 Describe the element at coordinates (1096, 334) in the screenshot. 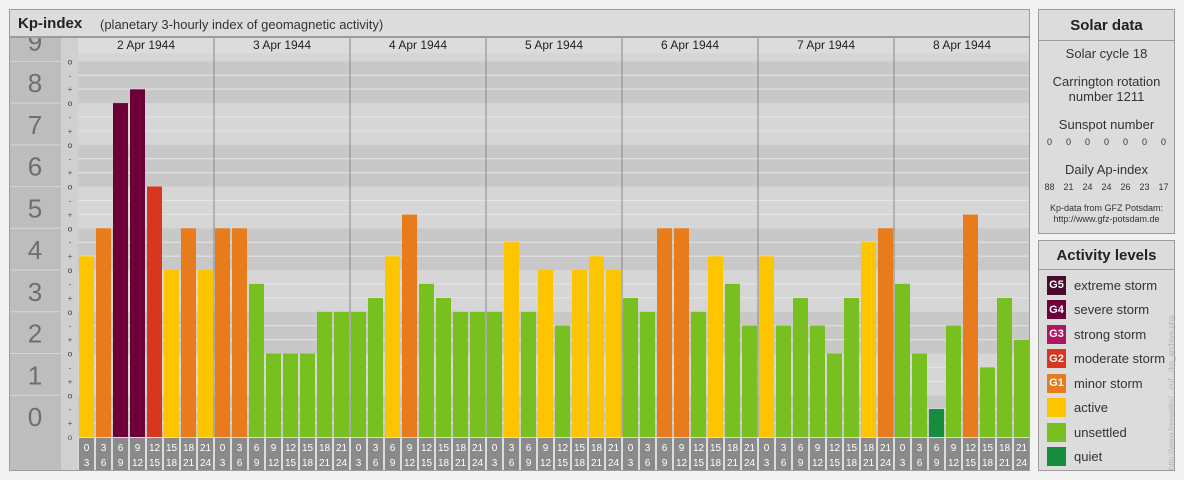

I see `legend-item: G3 strong storm` at that location.